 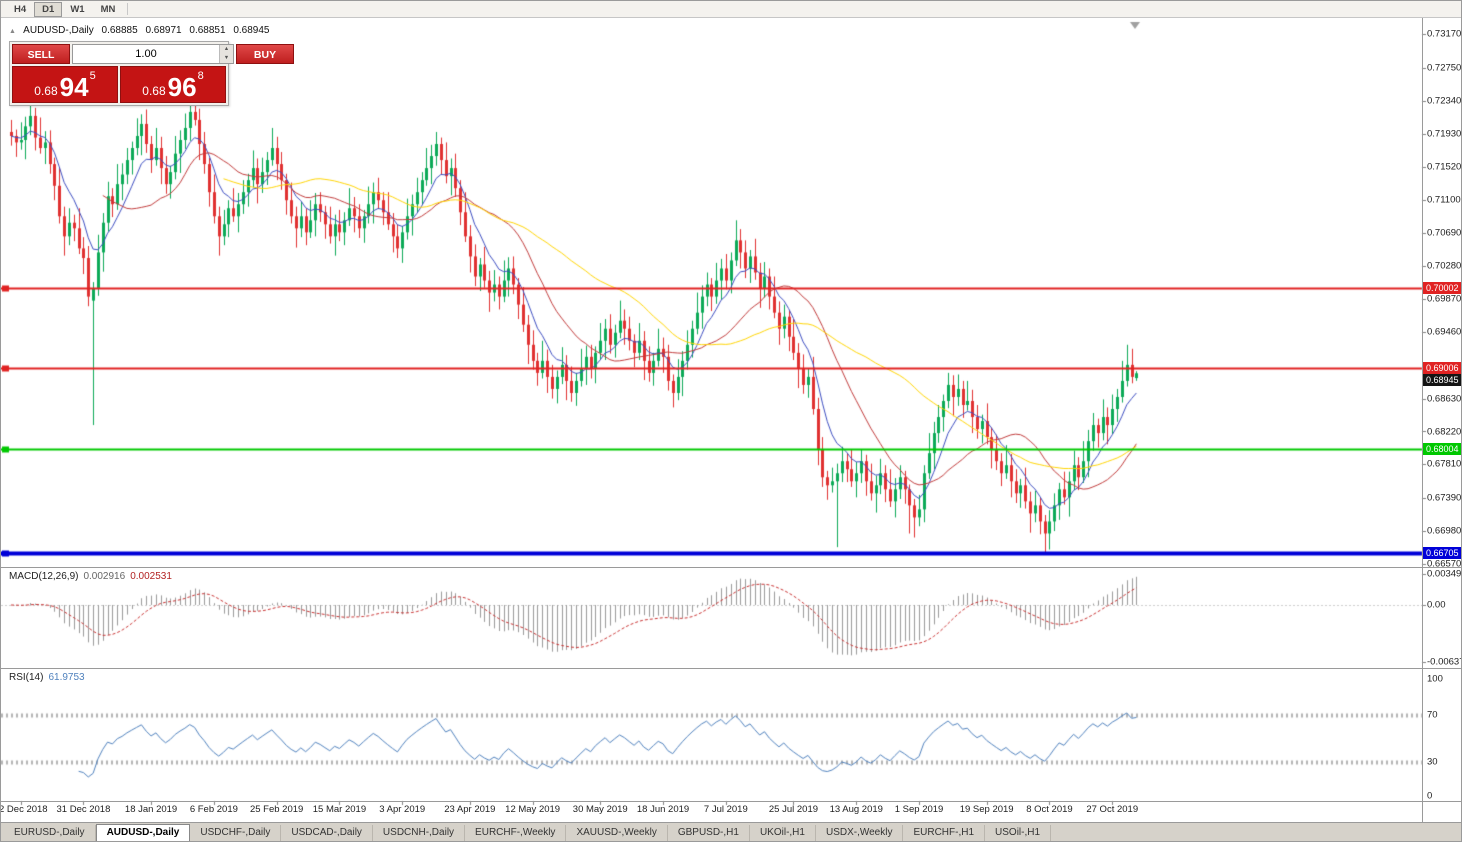 I want to click on date-axis-label: 23 Apr 2019, so click(x=470, y=809).